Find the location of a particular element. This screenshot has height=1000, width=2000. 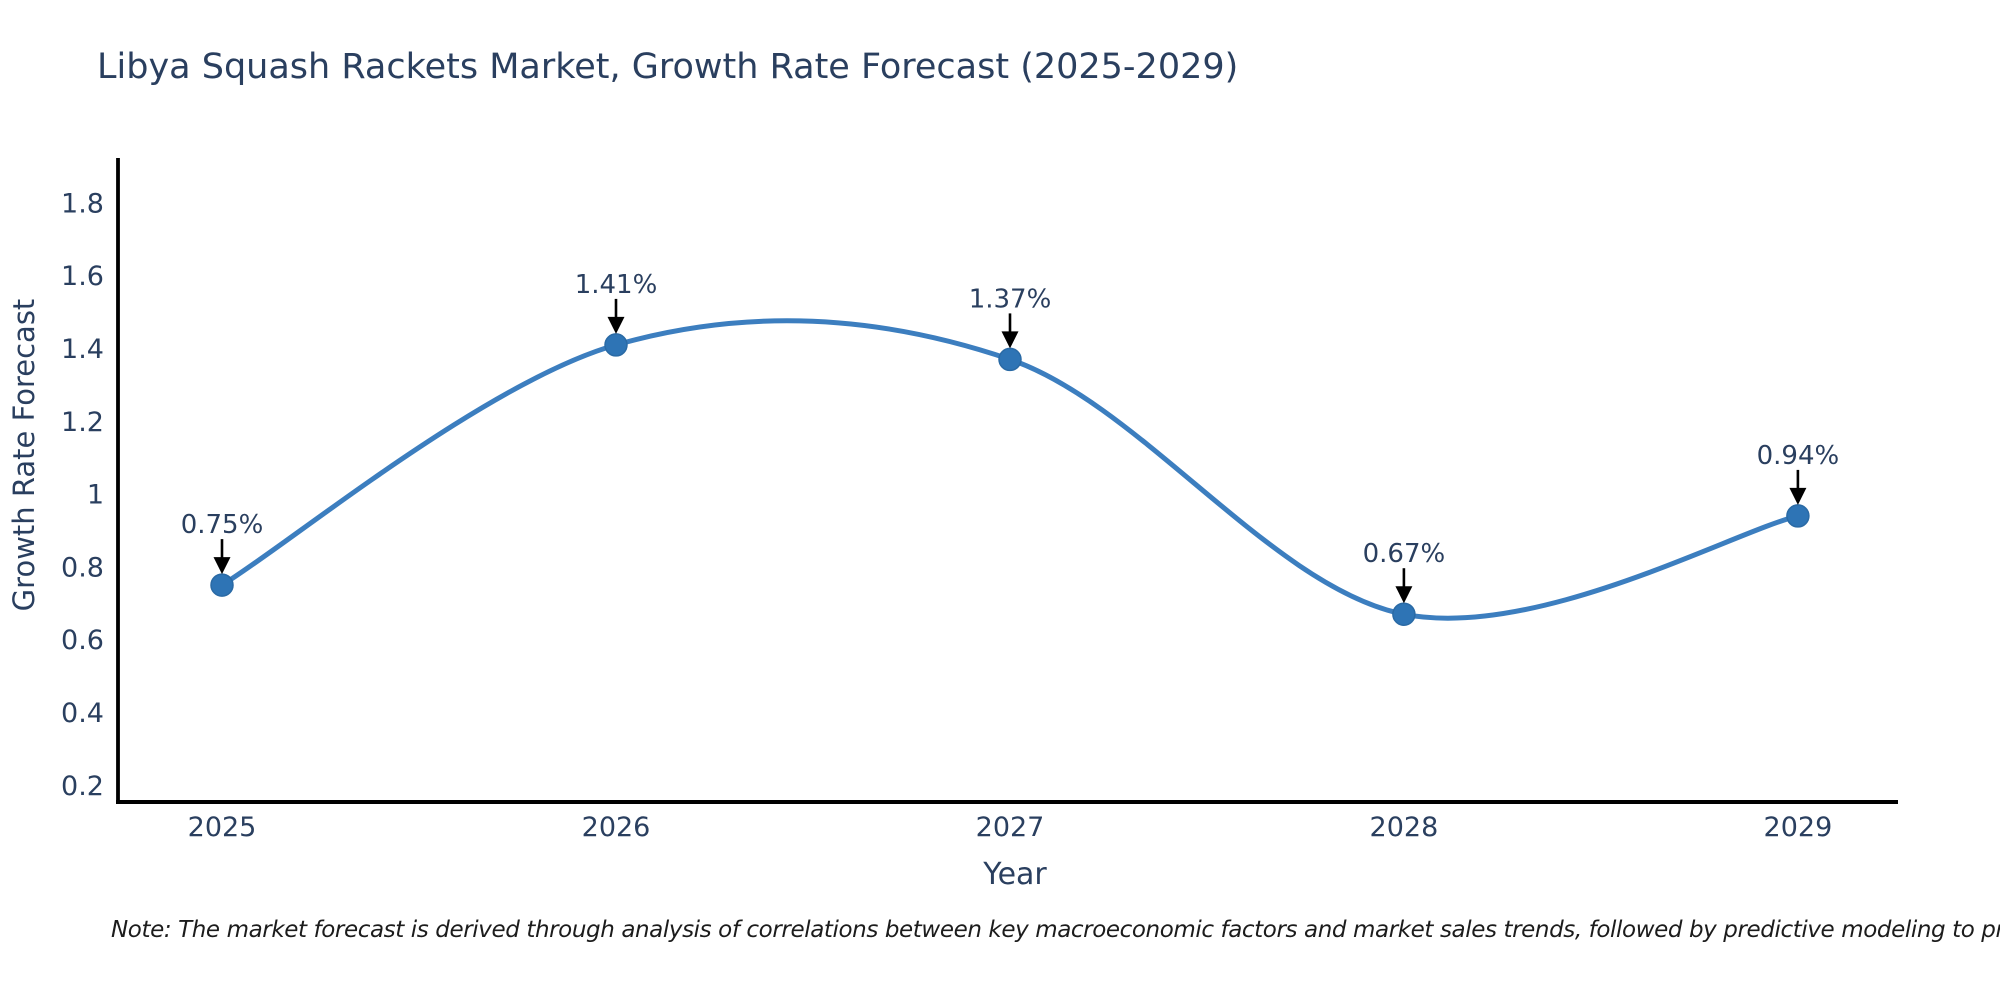

point-annotation: 0.75% is located at coordinates (222, 542).